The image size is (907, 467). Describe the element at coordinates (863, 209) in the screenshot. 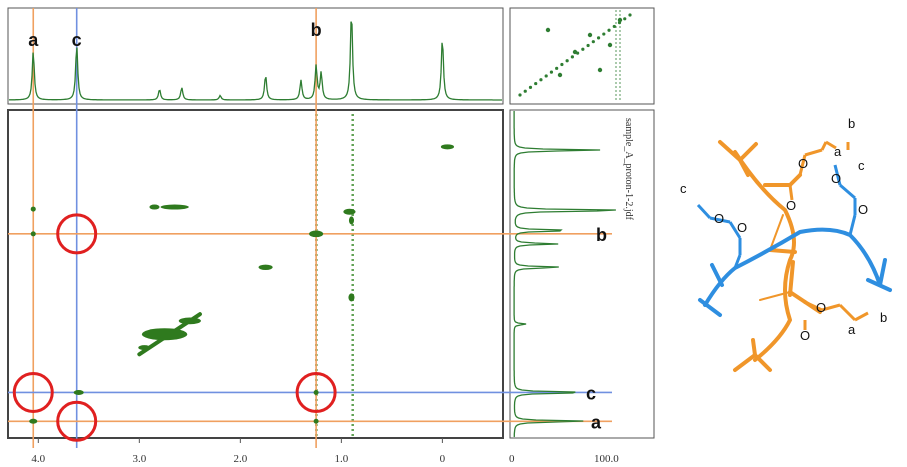

I see `ester-o-7: O` at that location.